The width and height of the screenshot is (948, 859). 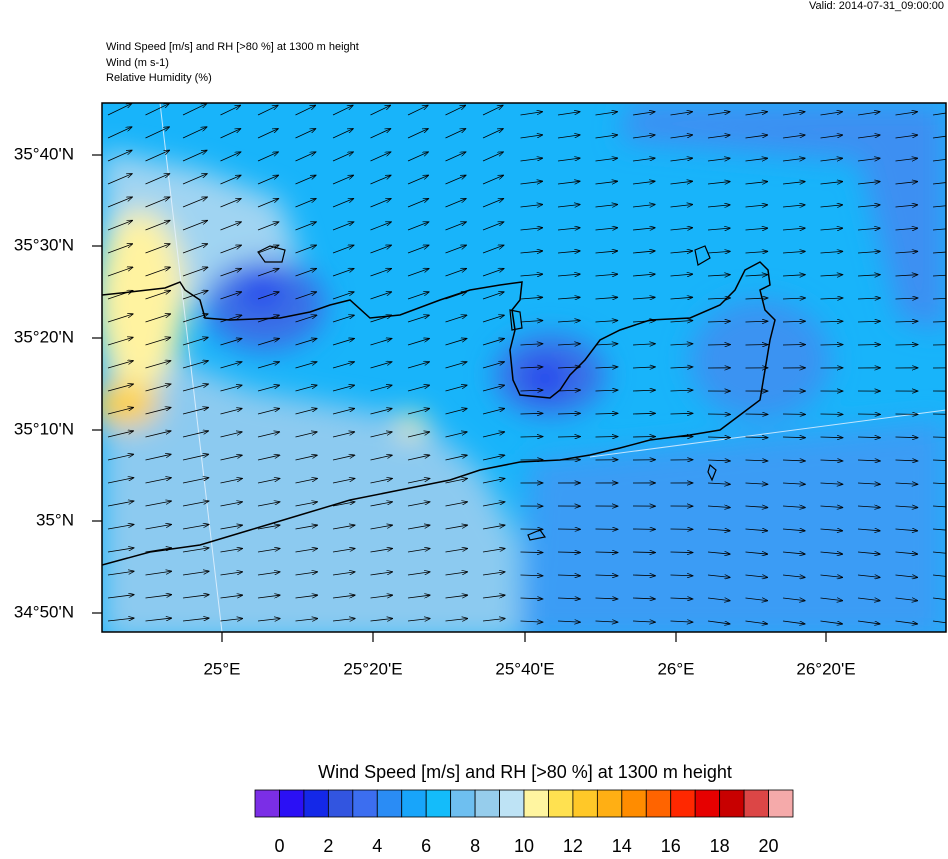 What do you see at coordinates (137, 63) in the screenshot?
I see `title-line: Wind (m s-1)` at bounding box center [137, 63].